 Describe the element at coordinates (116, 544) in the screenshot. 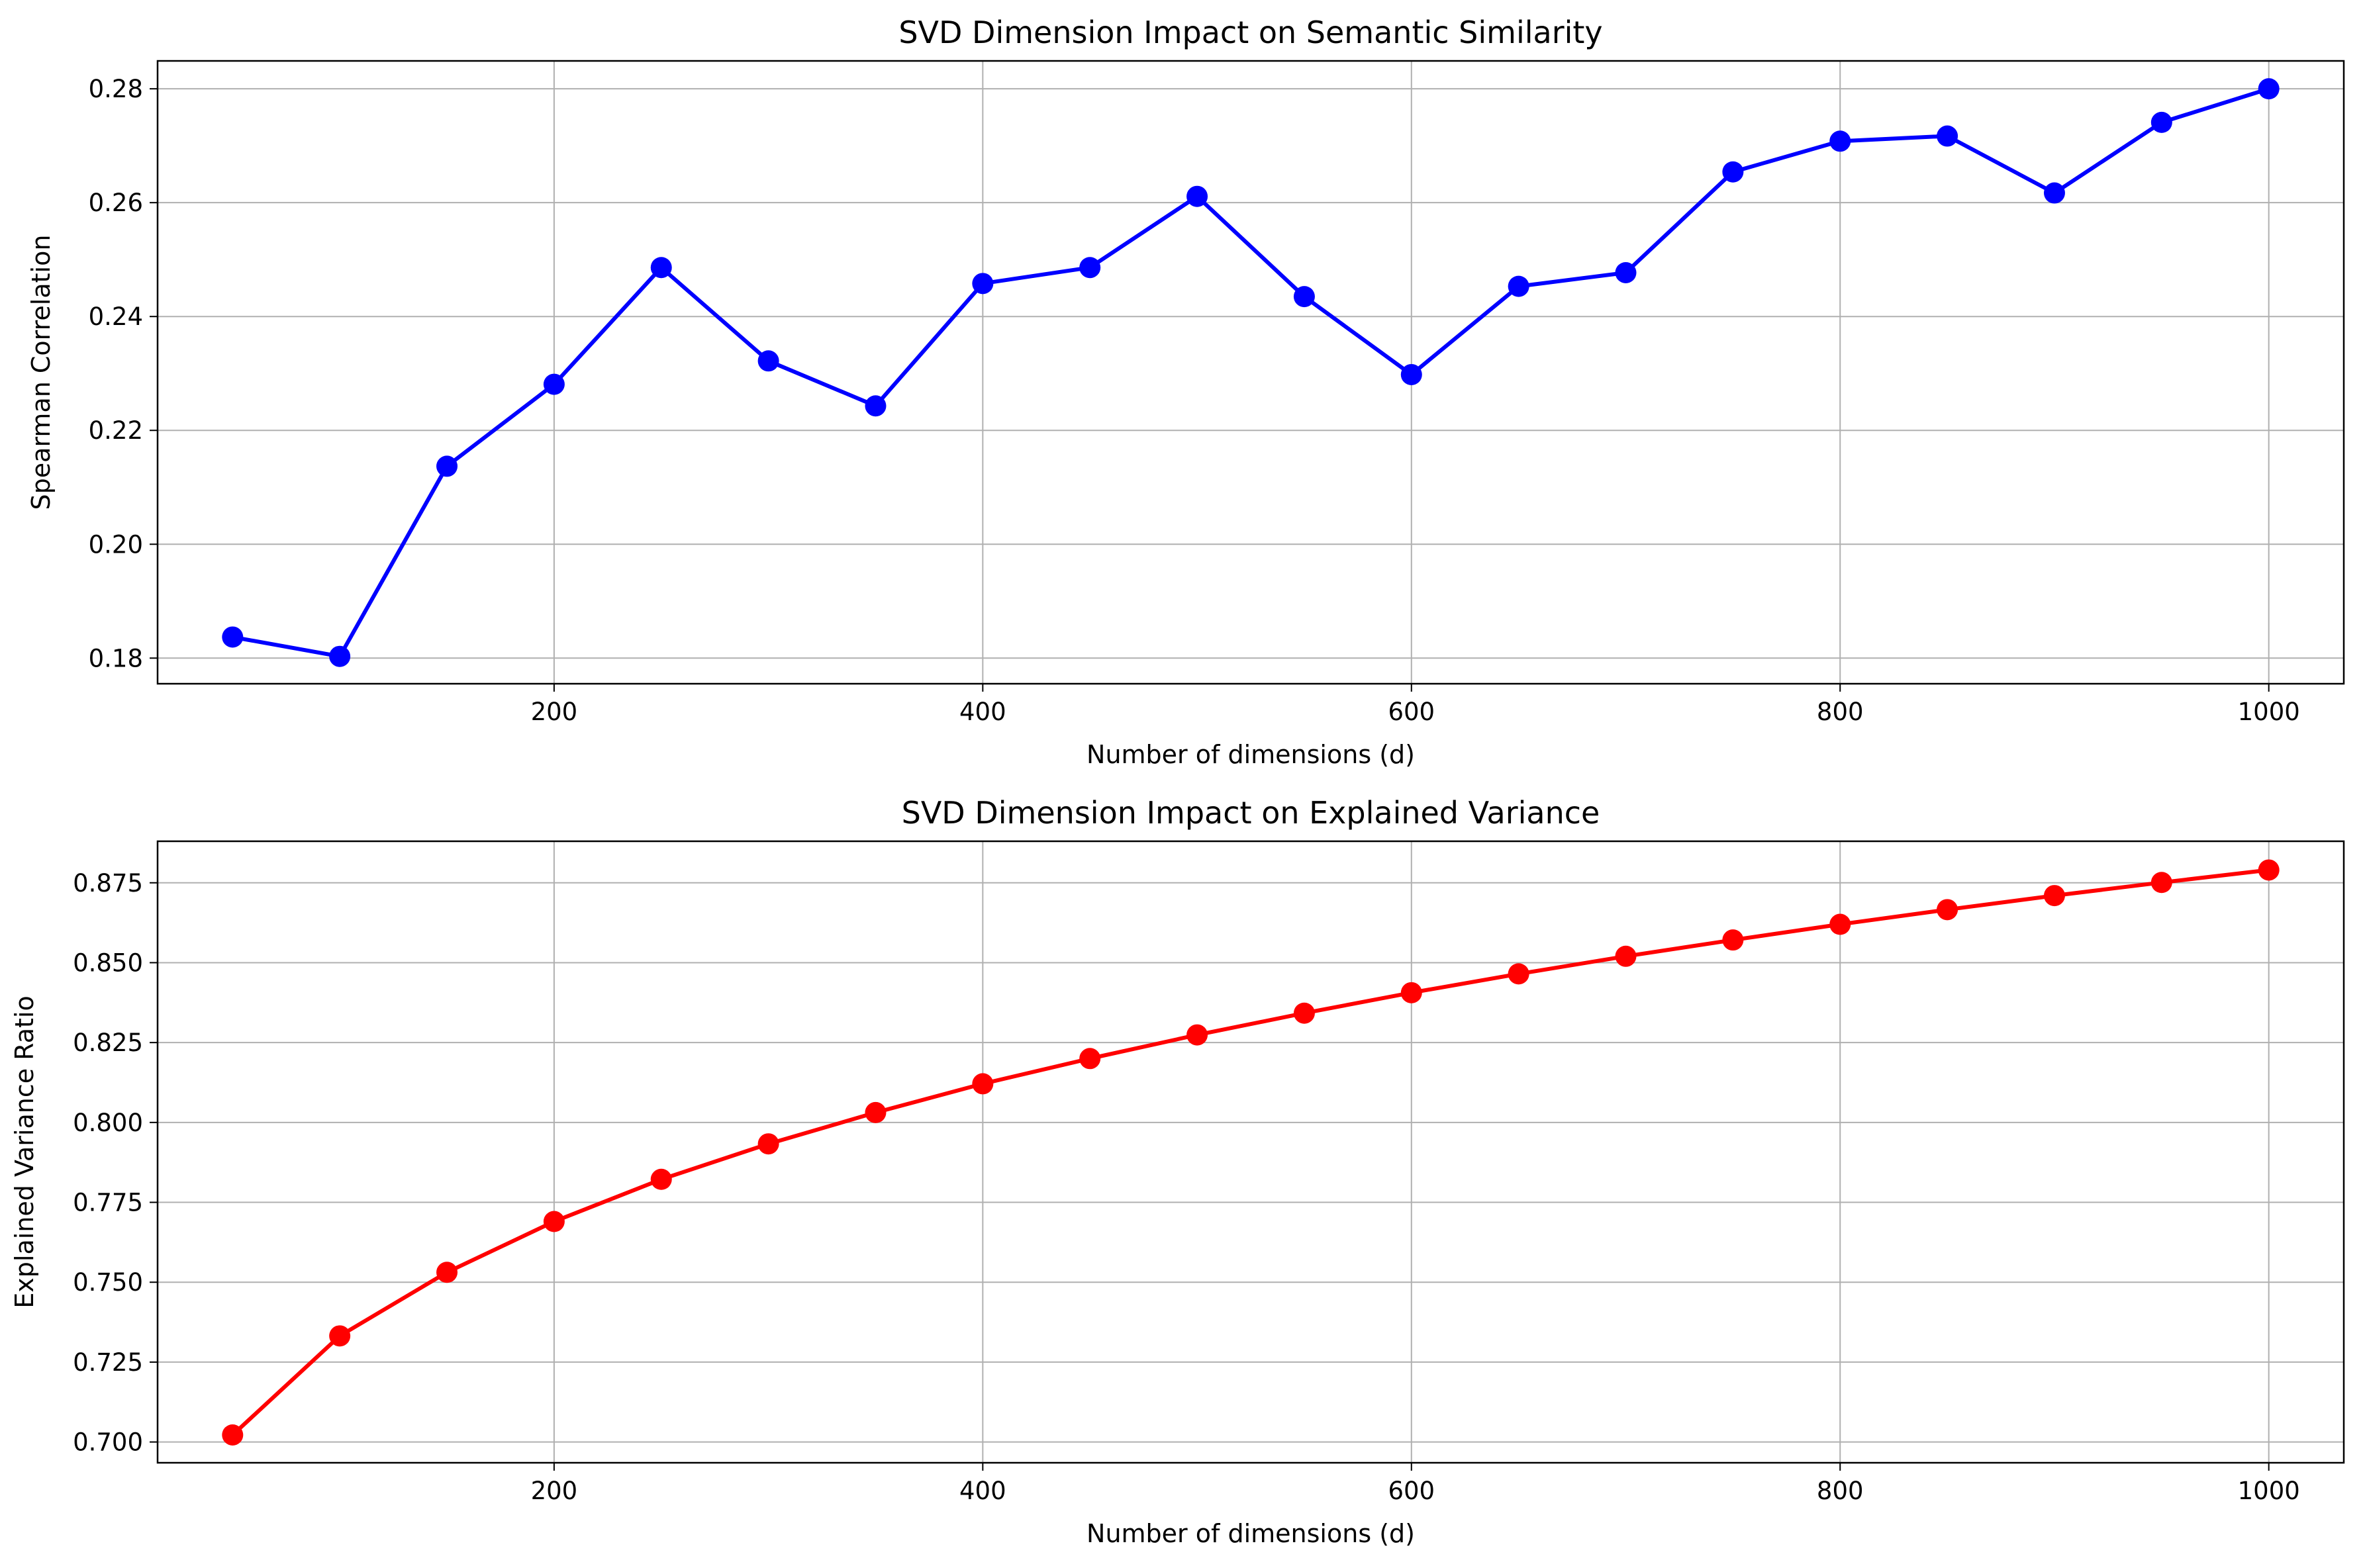

I see `y-tick-label: 0.20` at that location.